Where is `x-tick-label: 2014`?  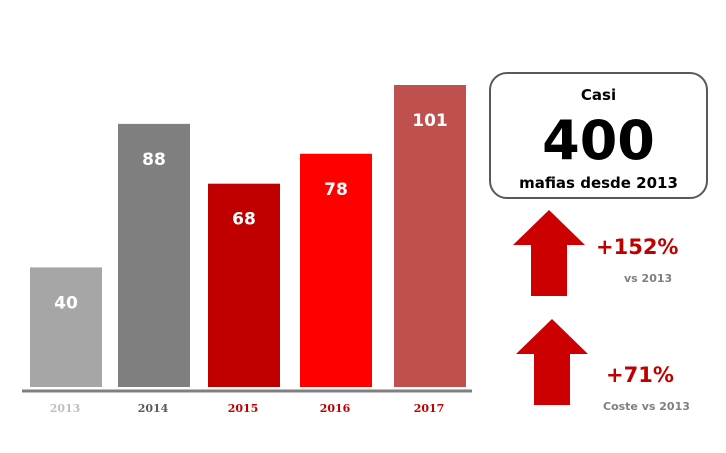
x-tick-label: 2014 is located at coordinates (153, 408).